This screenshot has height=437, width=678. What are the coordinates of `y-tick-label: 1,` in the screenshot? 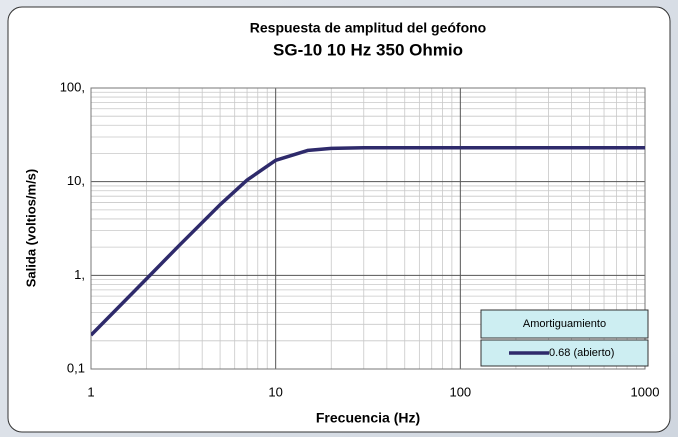 It's located at (79, 274).